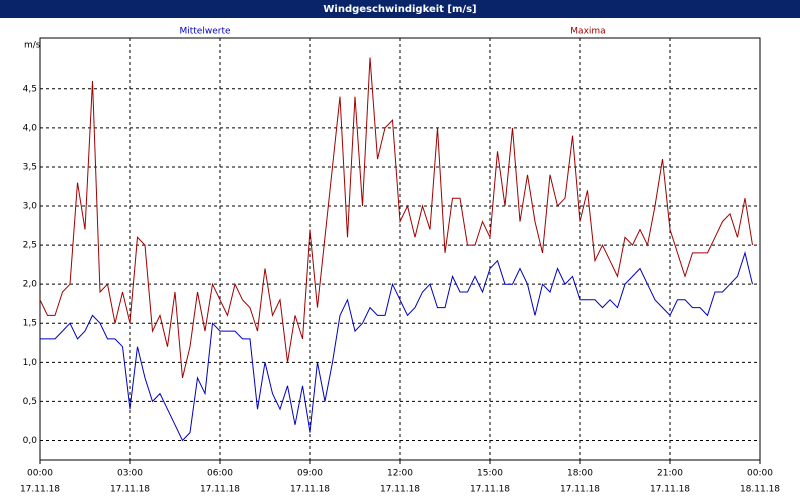 This screenshot has width=800, height=500. Describe the element at coordinates (30, 207) in the screenshot. I see `y-tick-label: 3,0` at that location.